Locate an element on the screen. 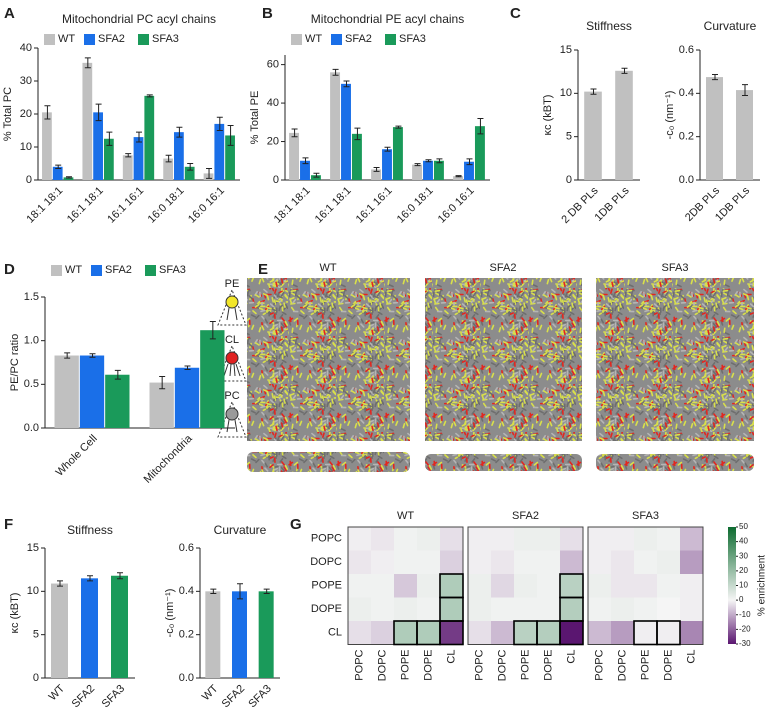  legend-label: SFA3 is located at coordinates (172, 270).